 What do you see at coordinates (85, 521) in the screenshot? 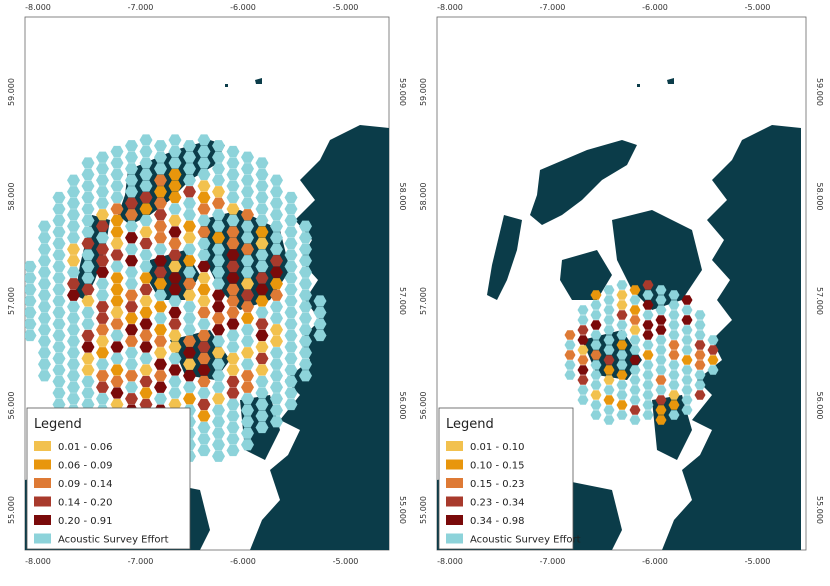
I see `legend-label: 0.20 - 0.91` at bounding box center [85, 521].